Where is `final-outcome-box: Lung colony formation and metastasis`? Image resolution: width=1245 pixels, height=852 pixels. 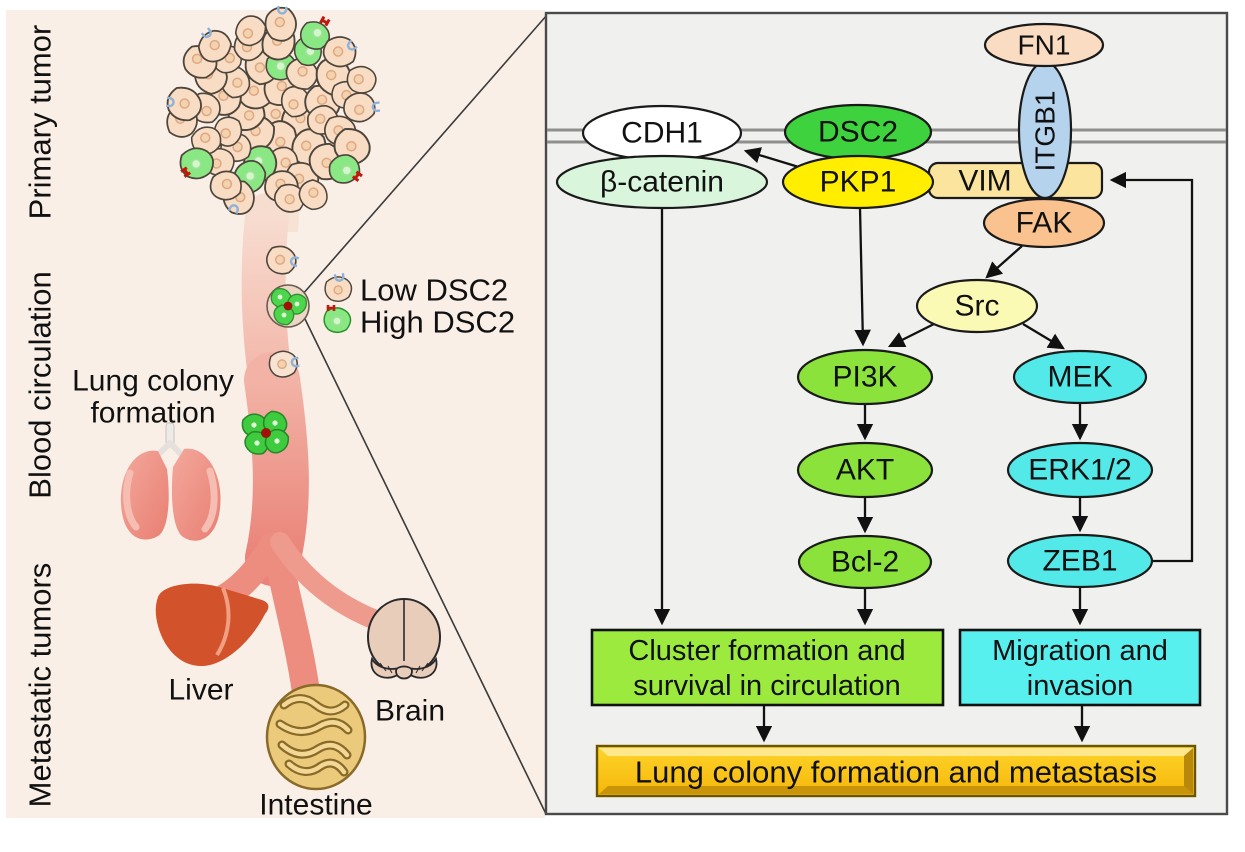
final-outcome-box: Lung colony formation and metastasis is located at coordinates (896, 771).